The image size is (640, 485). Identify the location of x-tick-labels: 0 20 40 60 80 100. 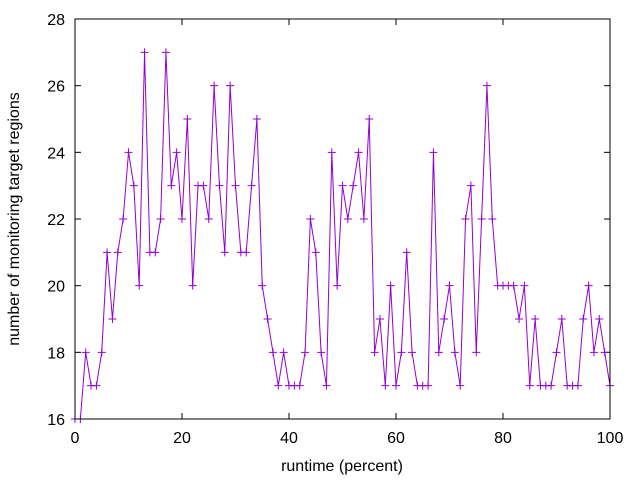
(347, 438).